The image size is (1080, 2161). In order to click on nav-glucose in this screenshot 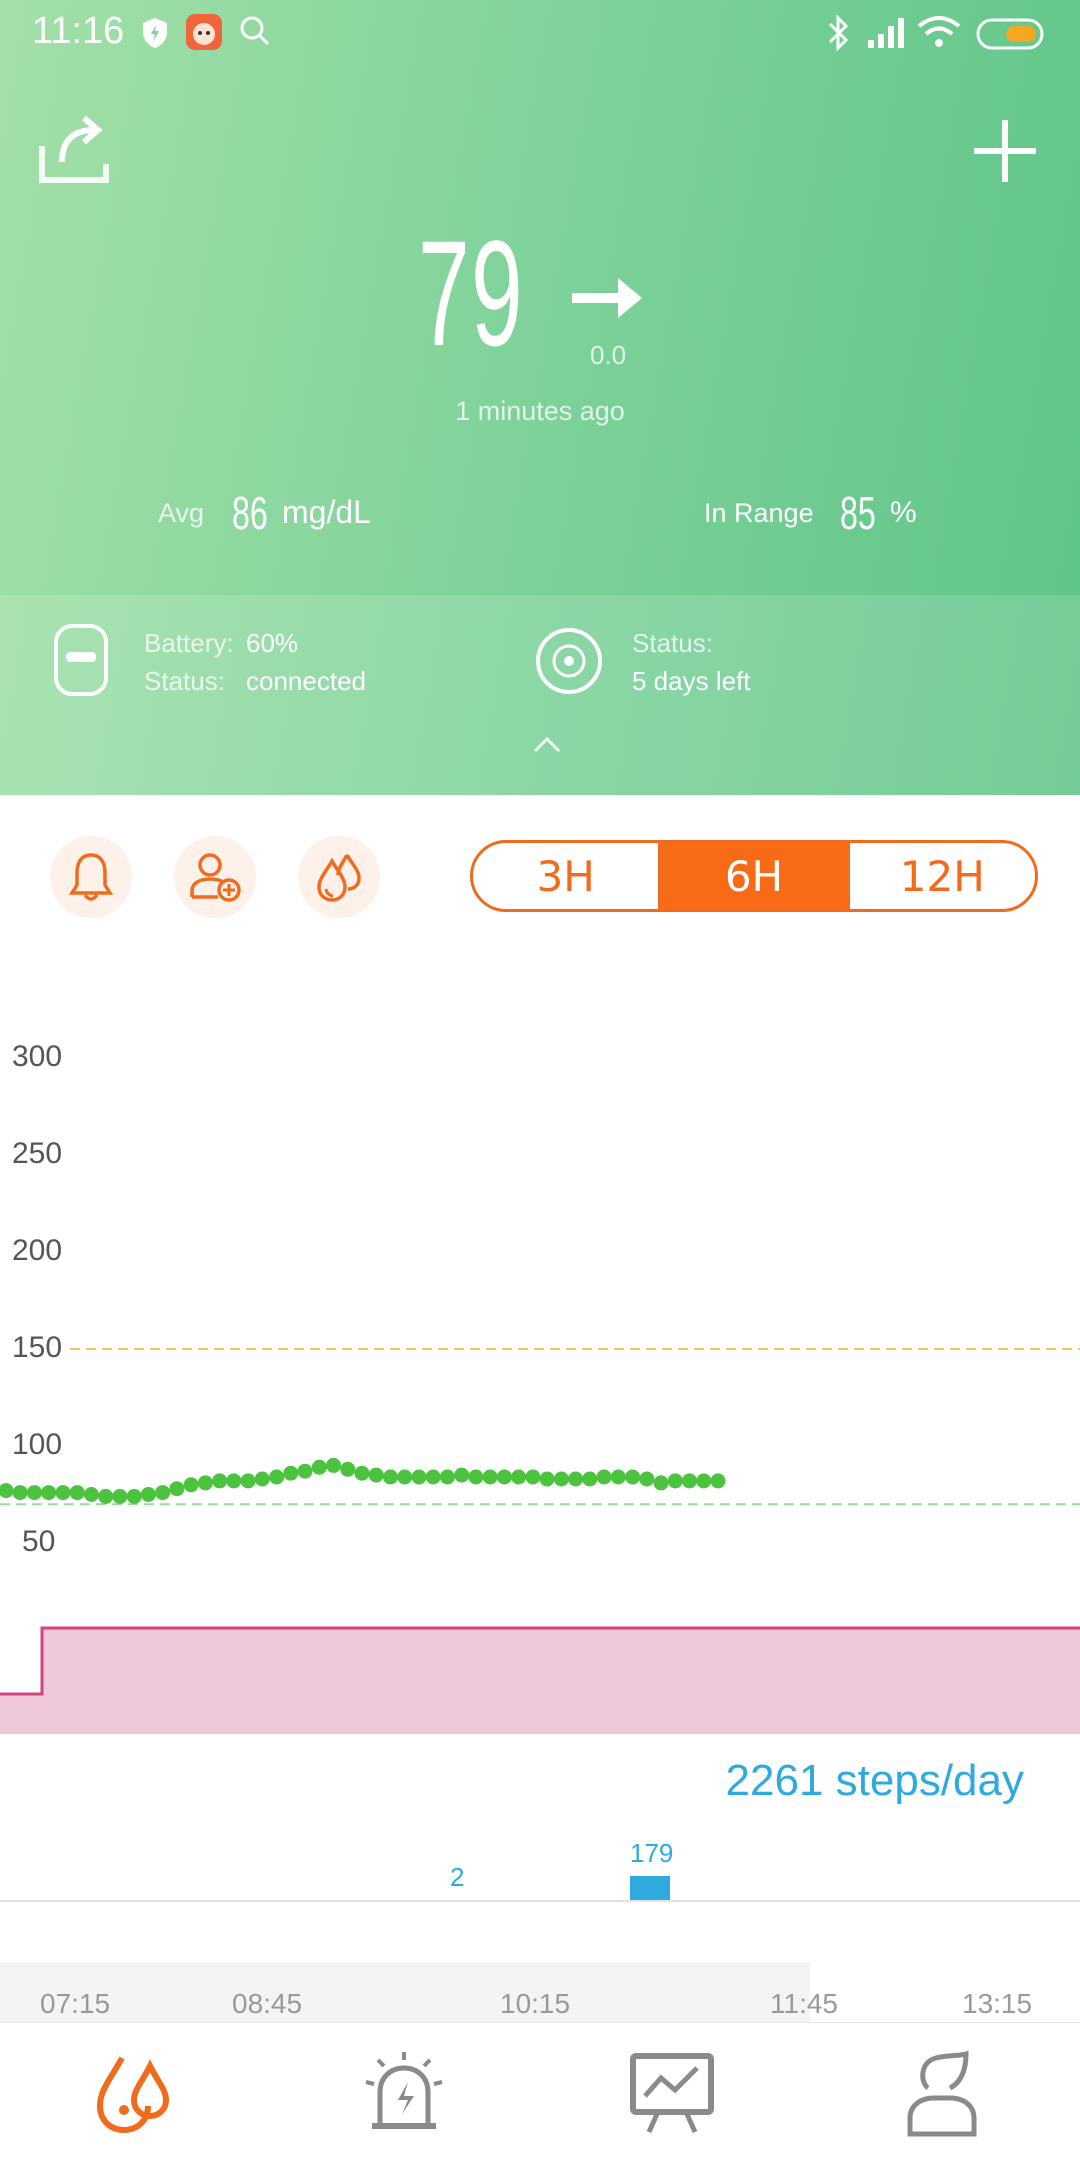, I will do `click(134, 2093)`.